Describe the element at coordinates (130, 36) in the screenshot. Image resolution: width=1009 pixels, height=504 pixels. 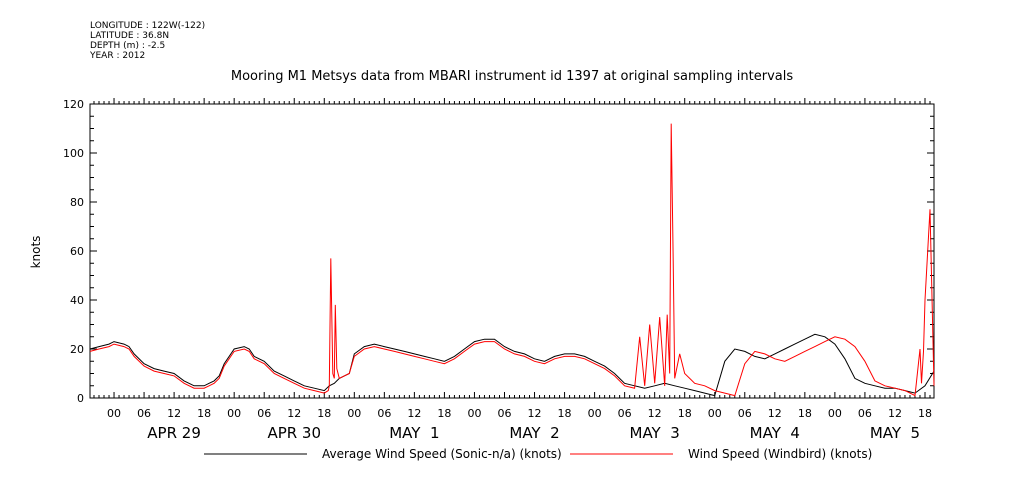
I see `latitude-label: LATITUDE : 36.8N` at that location.